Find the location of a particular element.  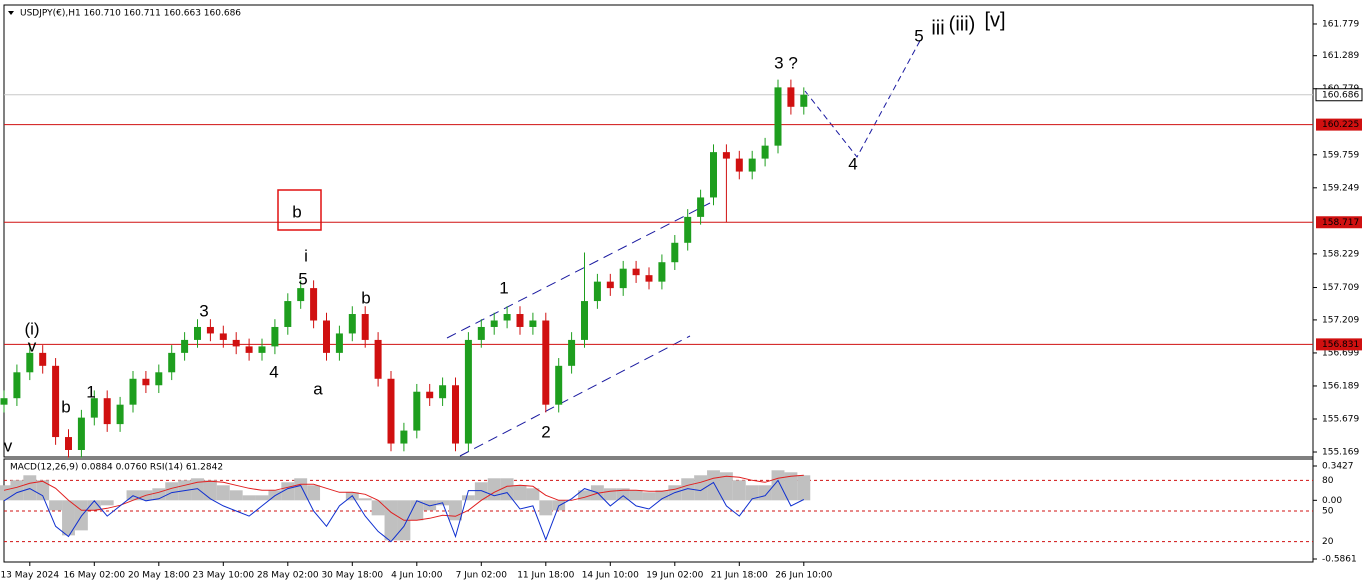

channel-lower is located at coordinates (575, 396).